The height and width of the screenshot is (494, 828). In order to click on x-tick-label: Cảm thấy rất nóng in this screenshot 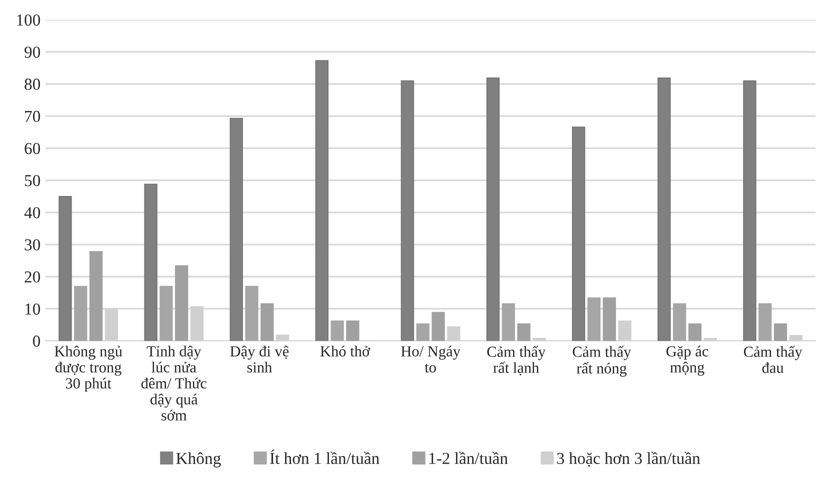, I will do `click(602, 361)`.